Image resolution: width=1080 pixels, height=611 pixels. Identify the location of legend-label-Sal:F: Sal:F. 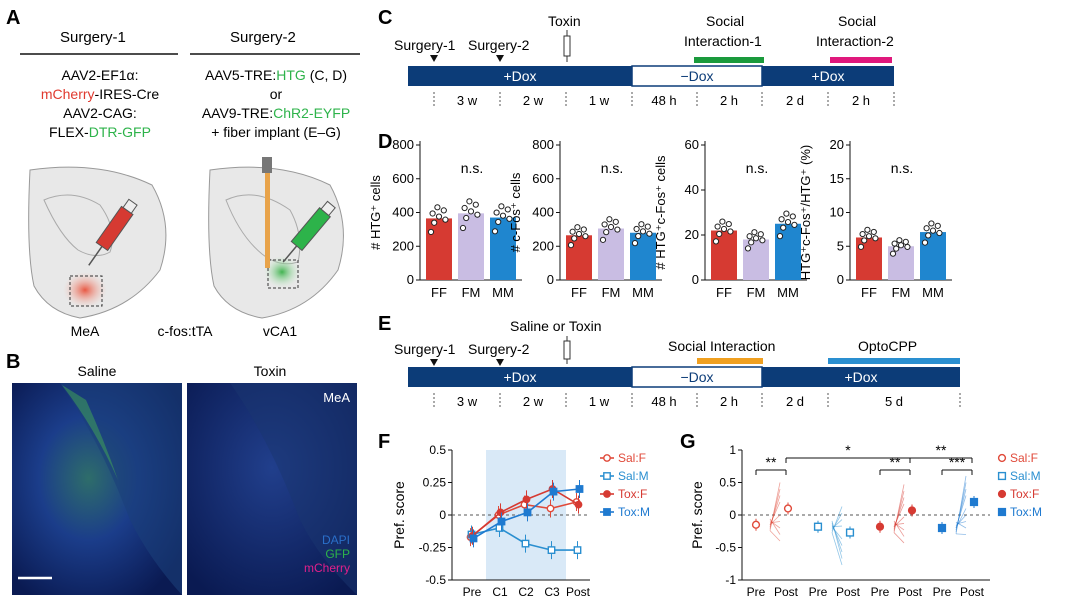
(1024, 458).